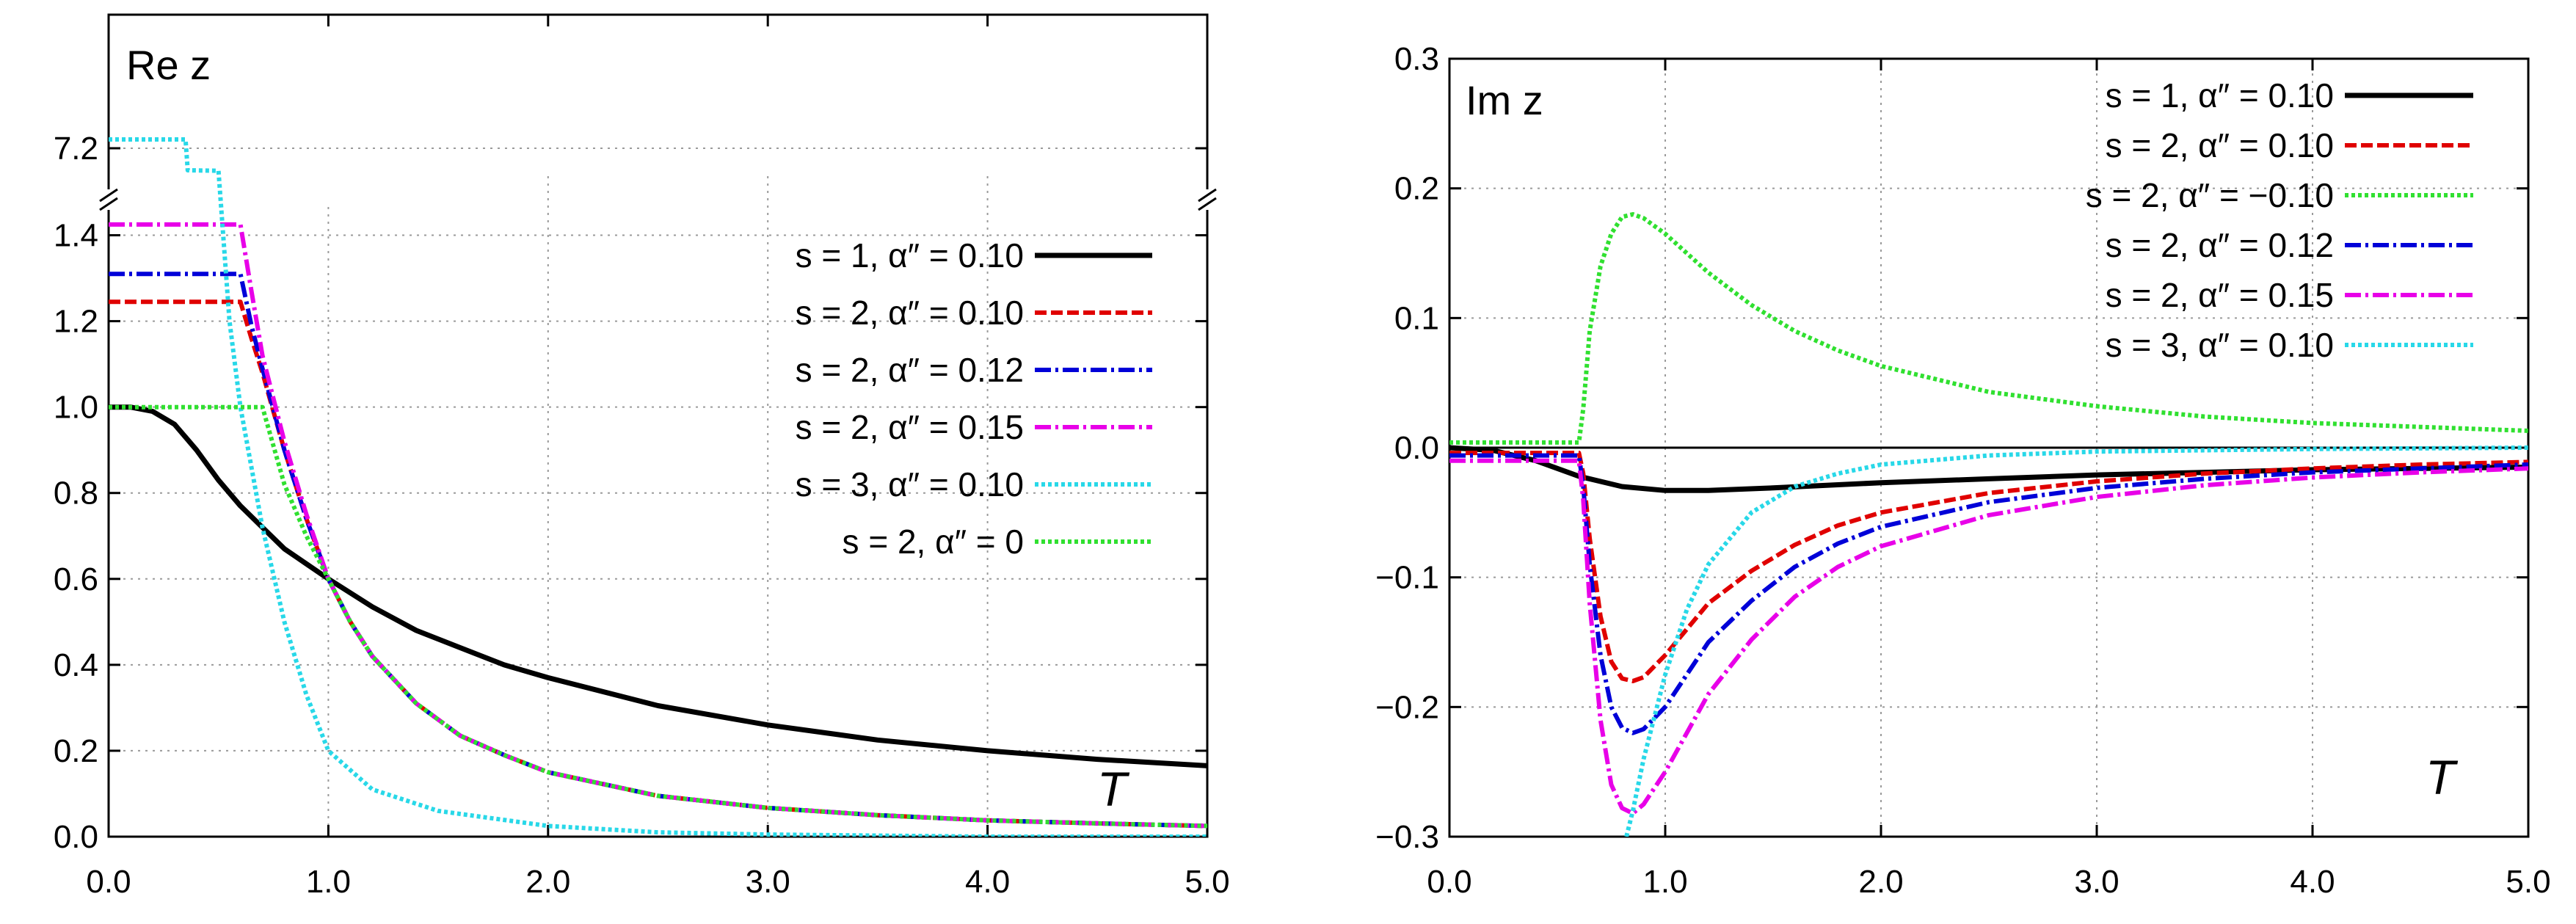 The height and width of the screenshot is (924, 2576). I want to click on y-tick-label: 0.3, so click(1416, 59).